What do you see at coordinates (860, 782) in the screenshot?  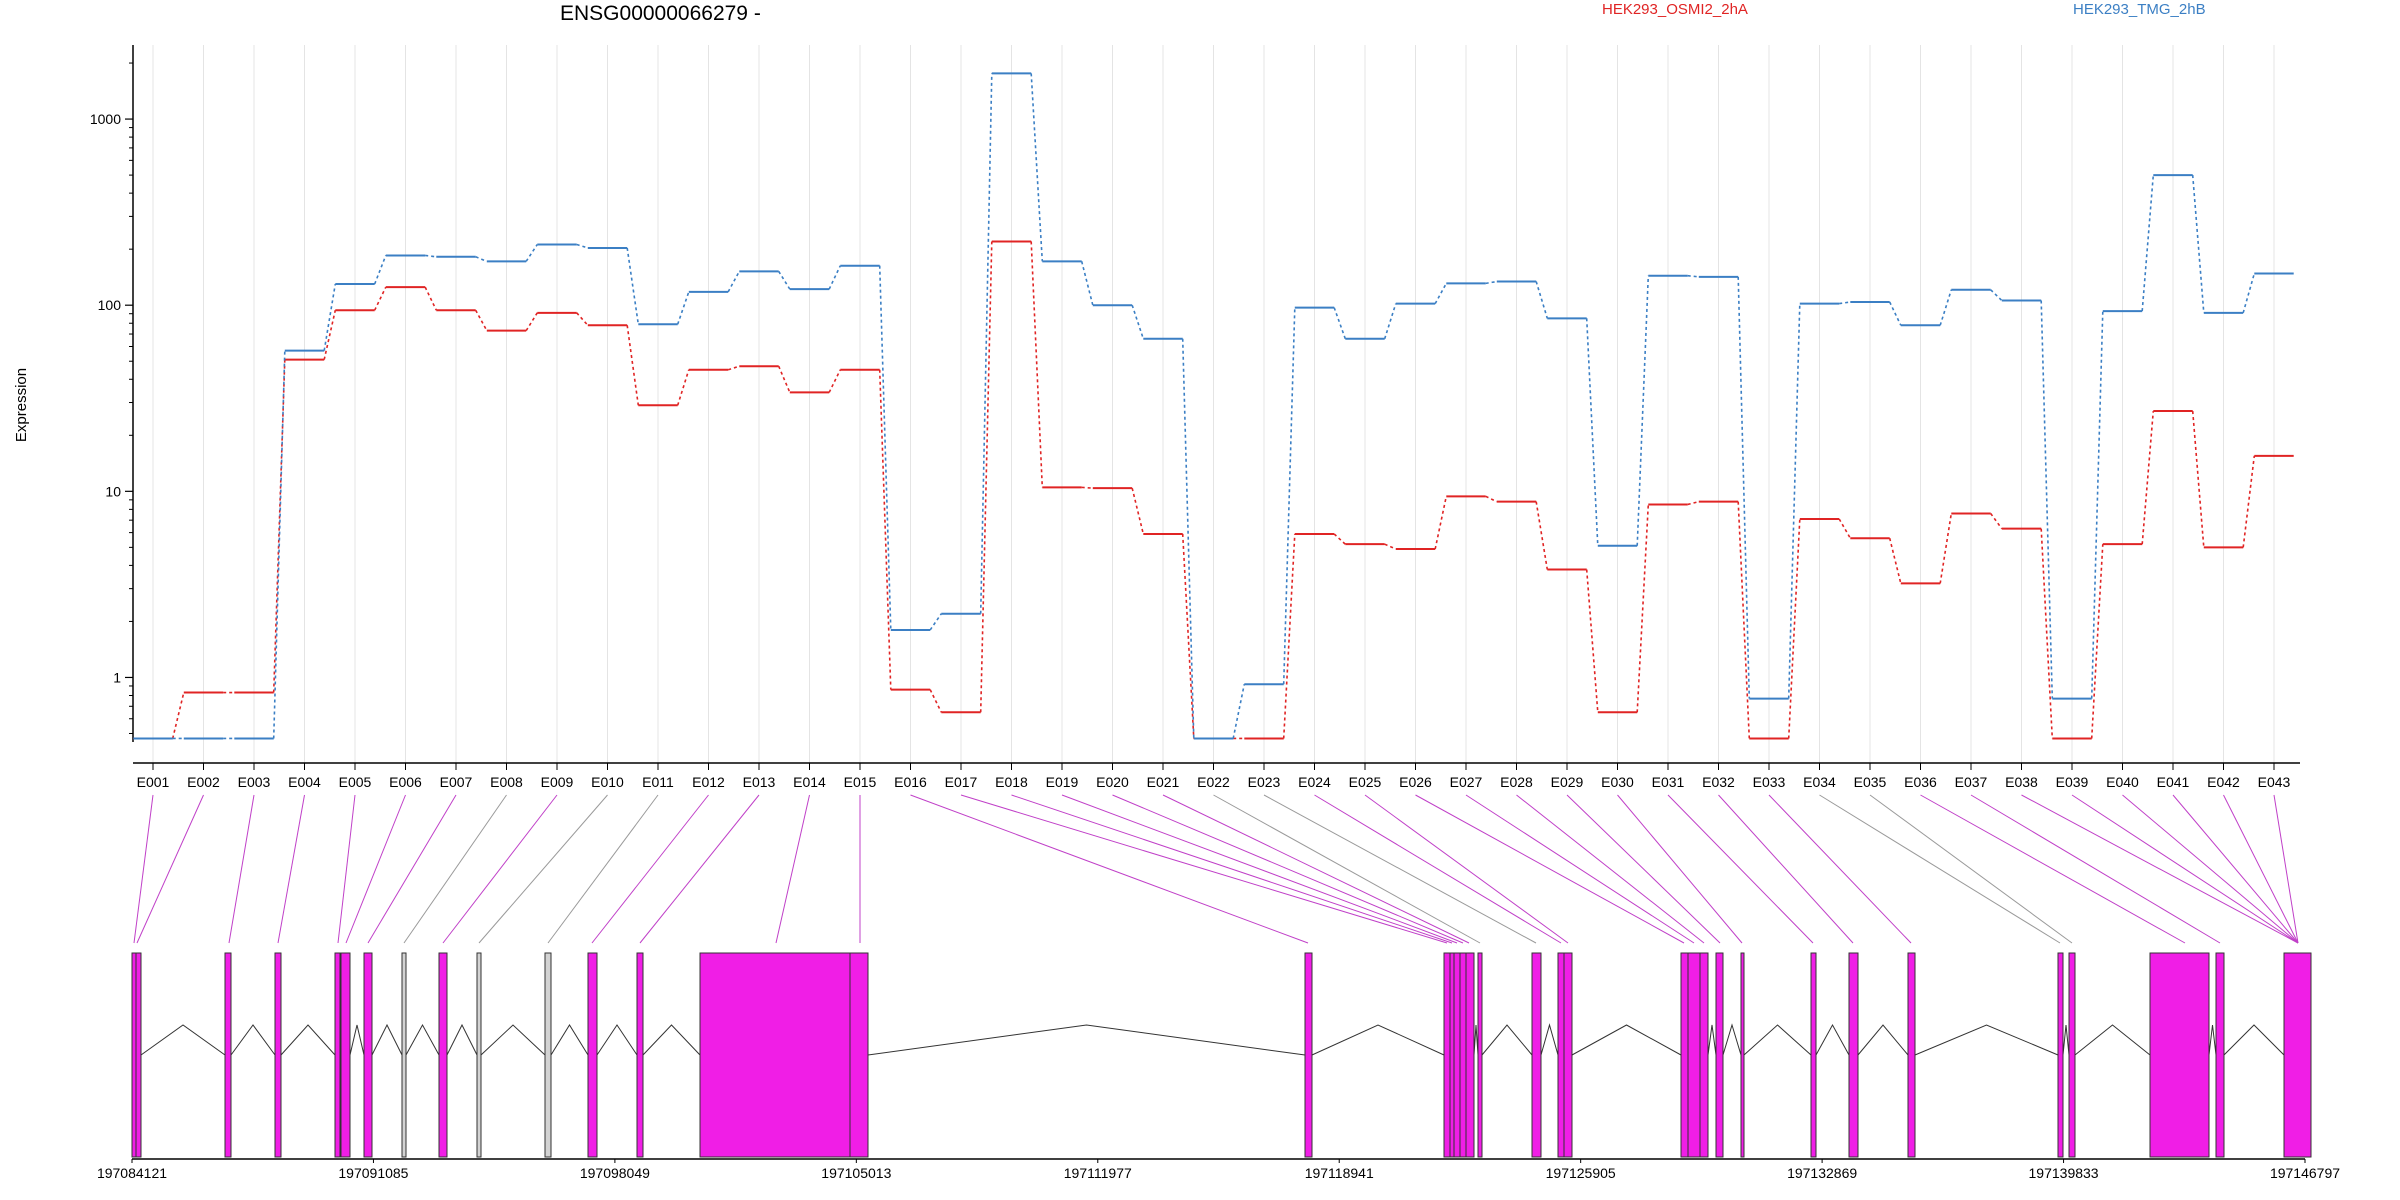 I see `exon-label-e015: E015` at bounding box center [860, 782].